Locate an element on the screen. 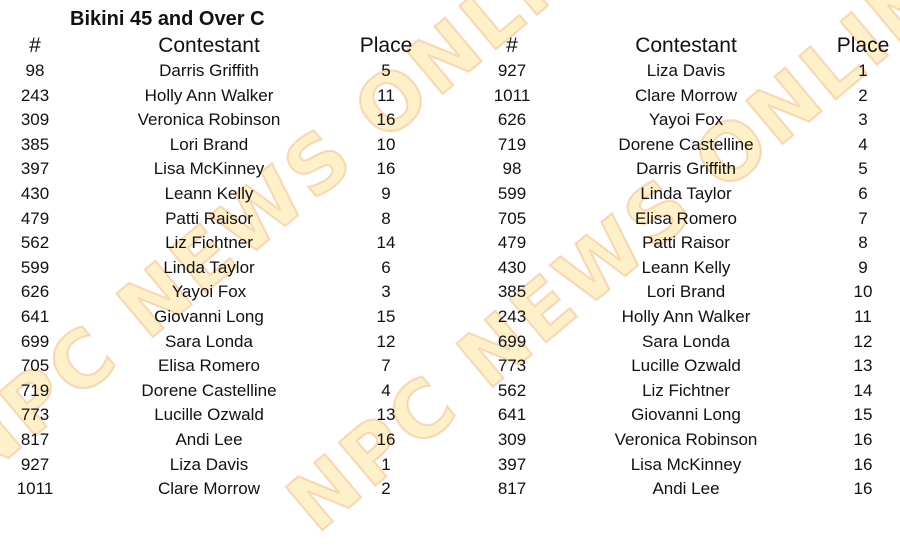  right-row-contestant: Darris Griffith is located at coordinates (686, 169).